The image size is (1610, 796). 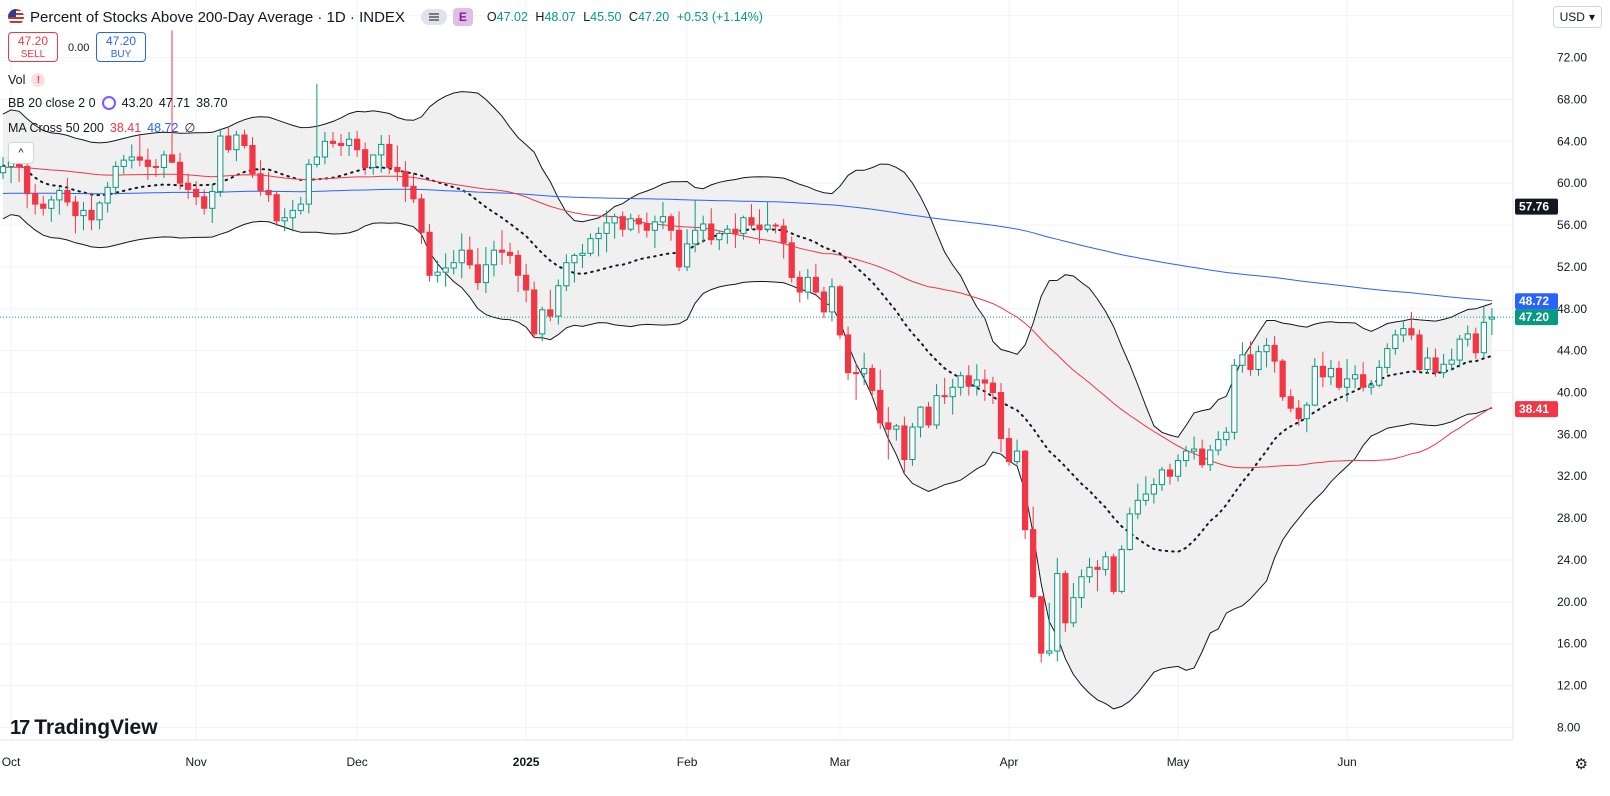 What do you see at coordinates (16, 17) in the screenshot?
I see `us-flag-icon` at bounding box center [16, 17].